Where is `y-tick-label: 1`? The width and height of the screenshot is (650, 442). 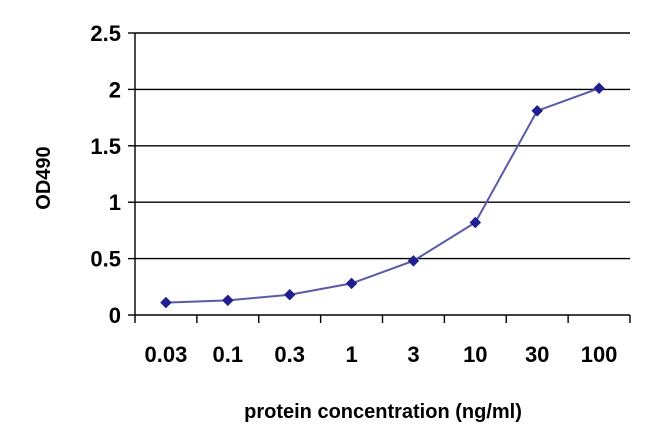 y-tick-label: 1 is located at coordinates (115, 202).